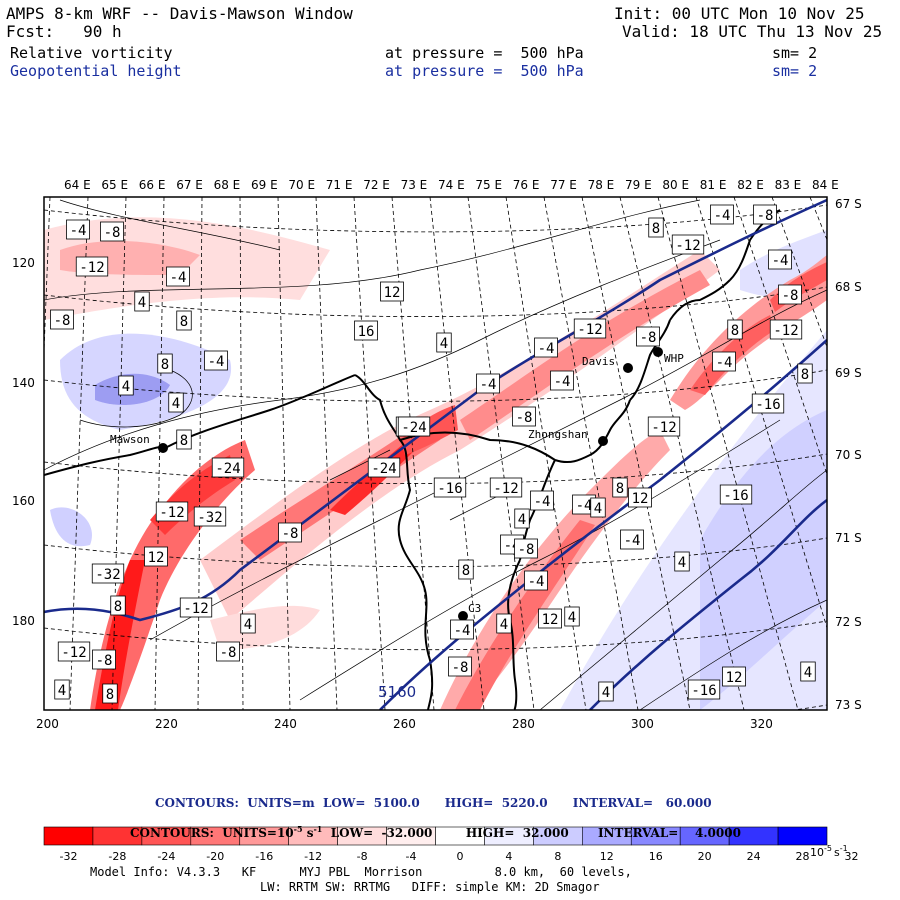  Describe the element at coordinates (829, 851) in the screenshot. I see `colorbar-unit: 10-5 s-1` at that location.